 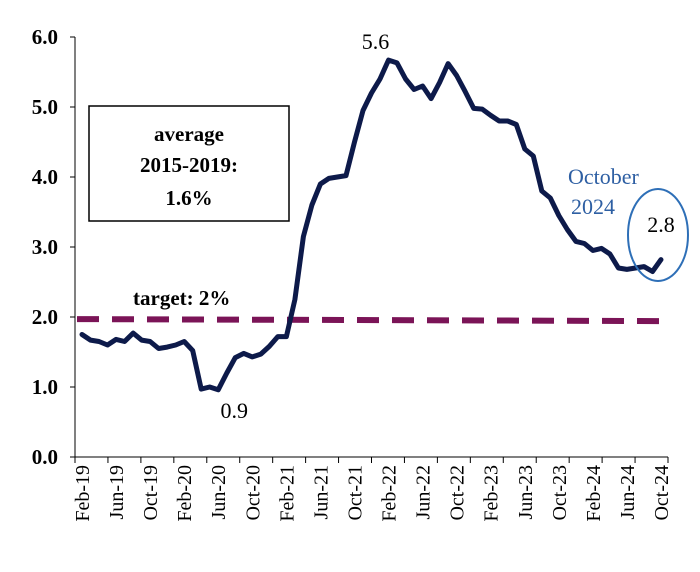 What do you see at coordinates (424, 492) in the screenshot?
I see `x-tick-label: Jun-22` at bounding box center [424, 492].